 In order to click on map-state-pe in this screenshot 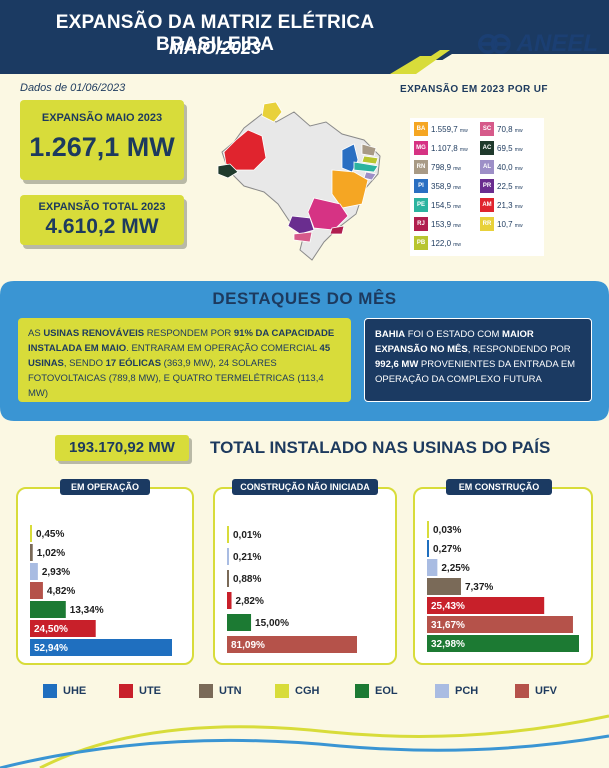, I will do `click(366, 167)`.